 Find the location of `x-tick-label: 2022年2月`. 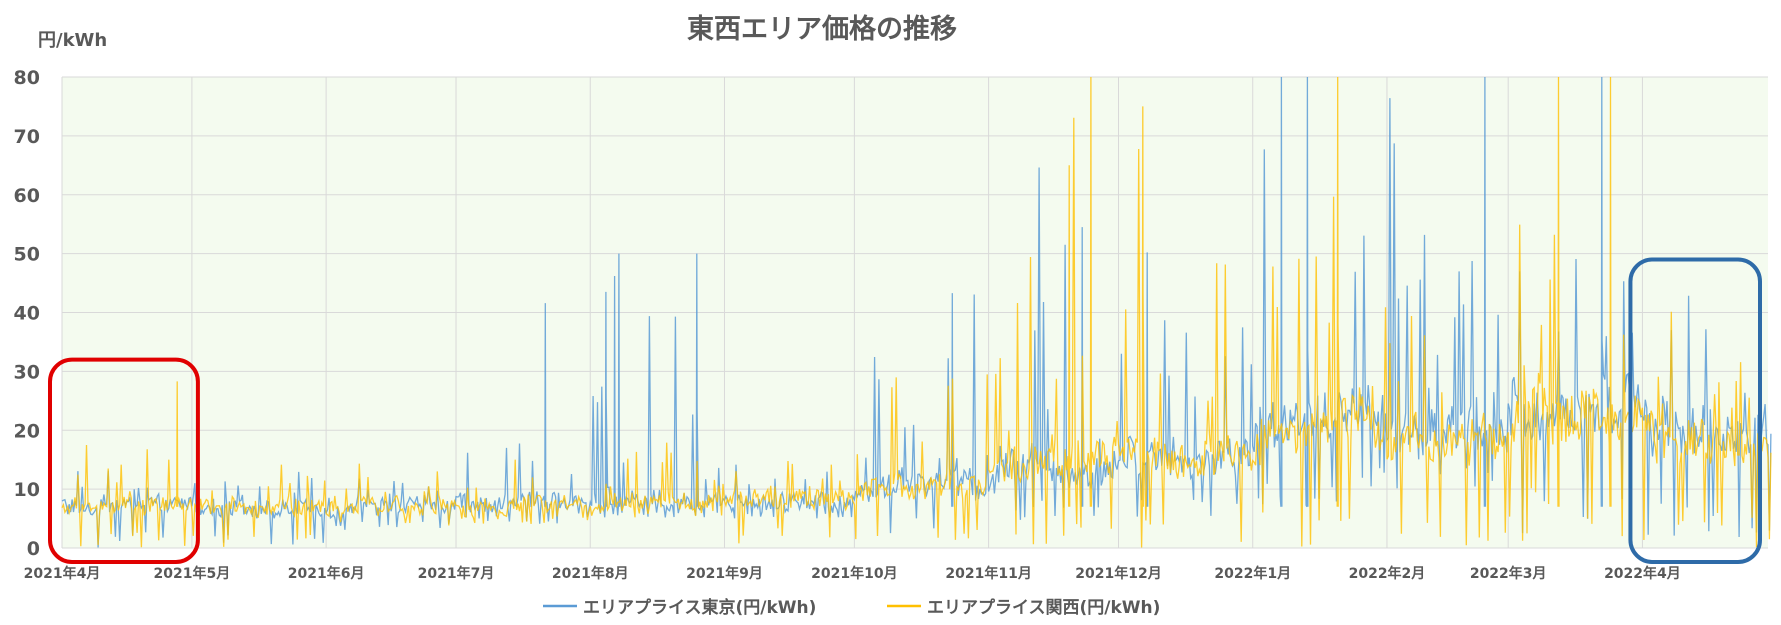

x-tick-label: 2022年2月 is located at coordinates (1387, 573).